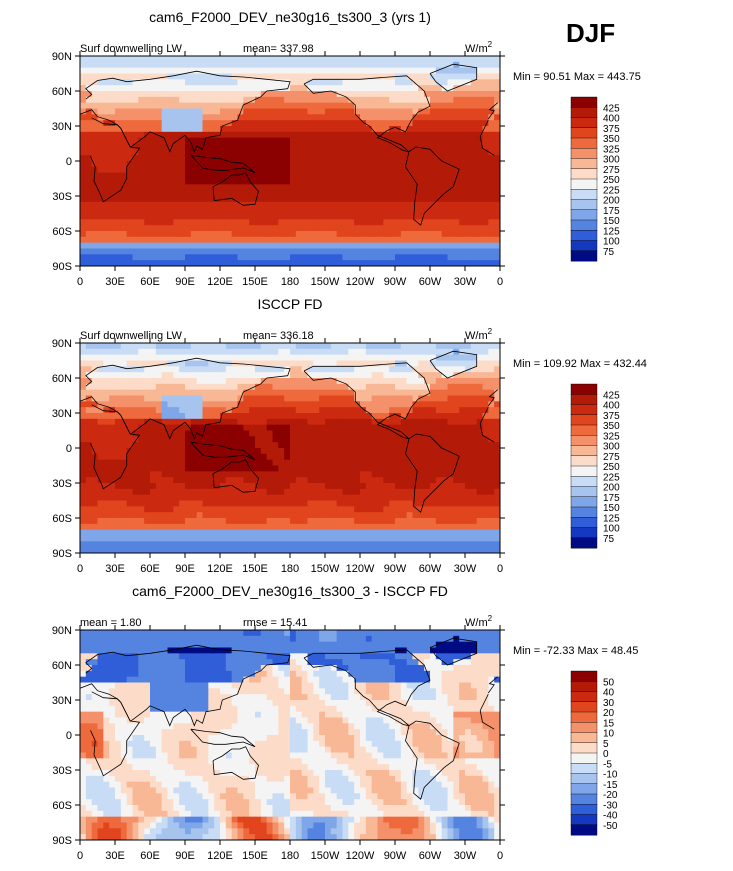  What do you see at coordinates (584, 246) in the screenshot?
I see `colorbar-swatch` at bounding box center [584, 246].